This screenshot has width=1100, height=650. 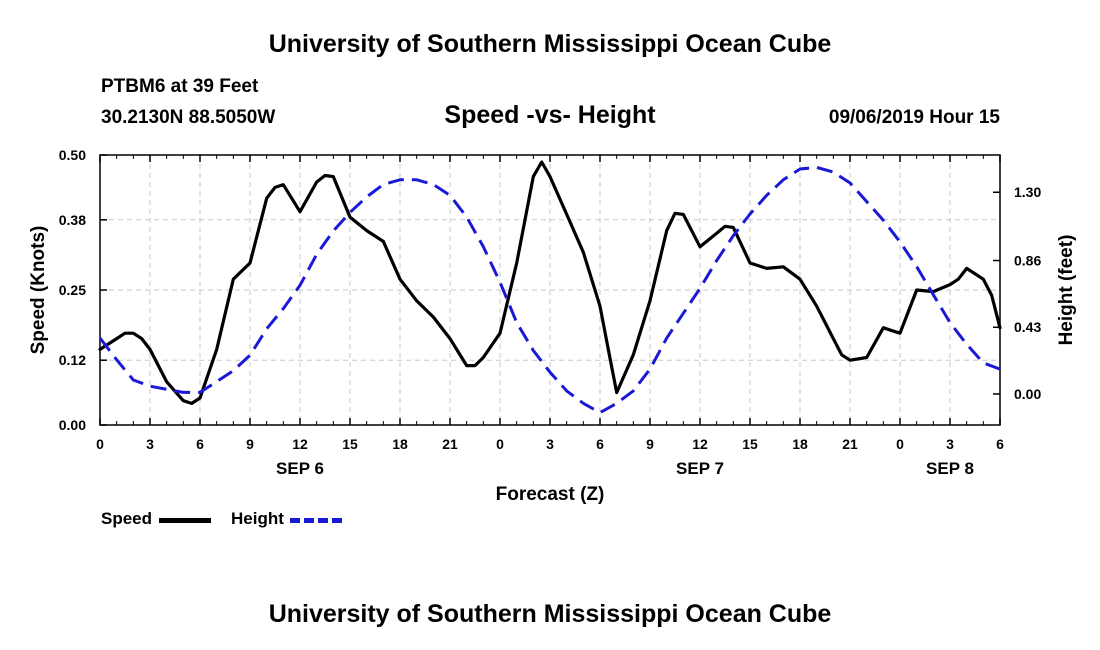 I want to click on y-axis-title: Speed (Knots), so click(x=38, y=290).